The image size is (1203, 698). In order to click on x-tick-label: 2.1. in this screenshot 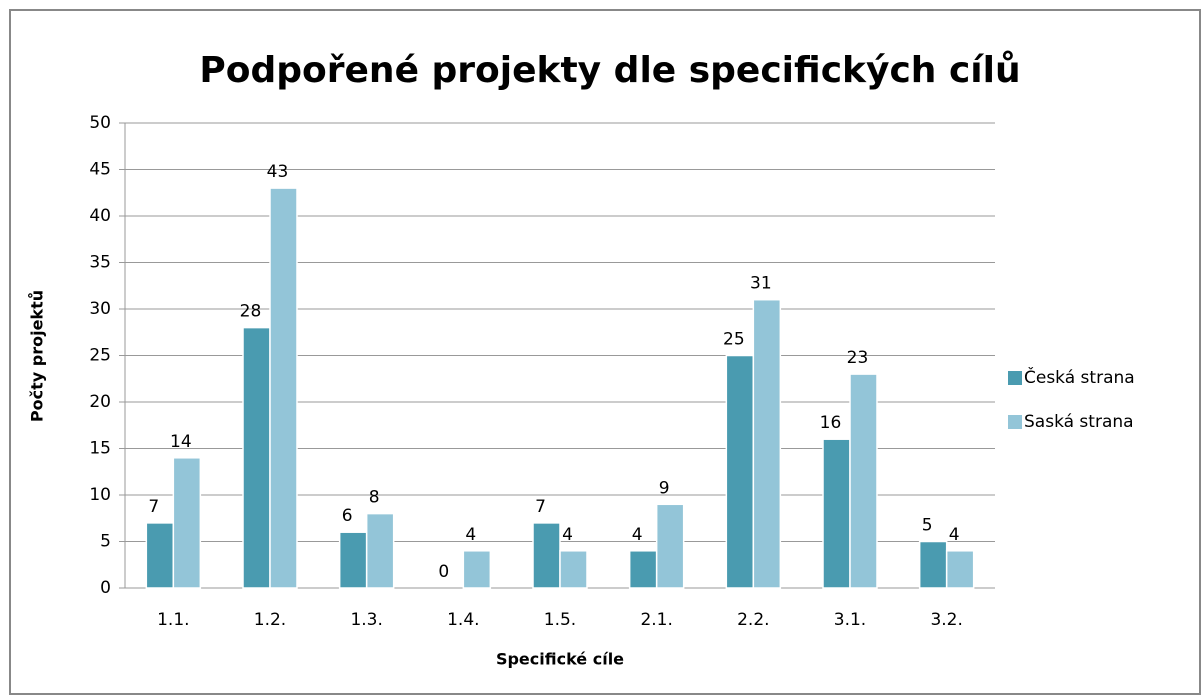, I will do `click(656, 620)`.